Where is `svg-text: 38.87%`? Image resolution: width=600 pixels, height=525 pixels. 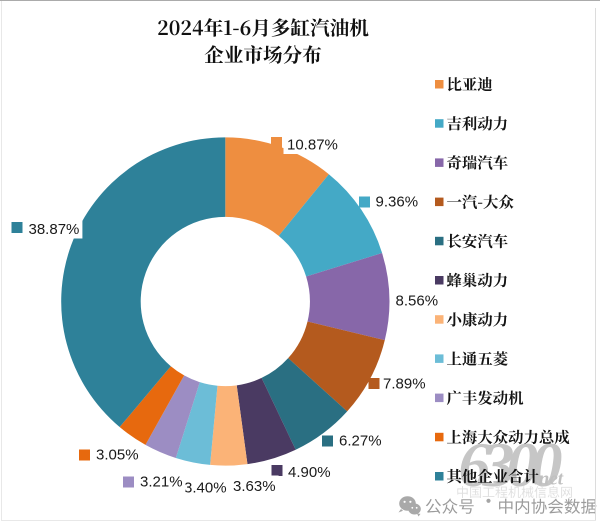
svg-text: 38.87% is located at coordinates (54, 229).